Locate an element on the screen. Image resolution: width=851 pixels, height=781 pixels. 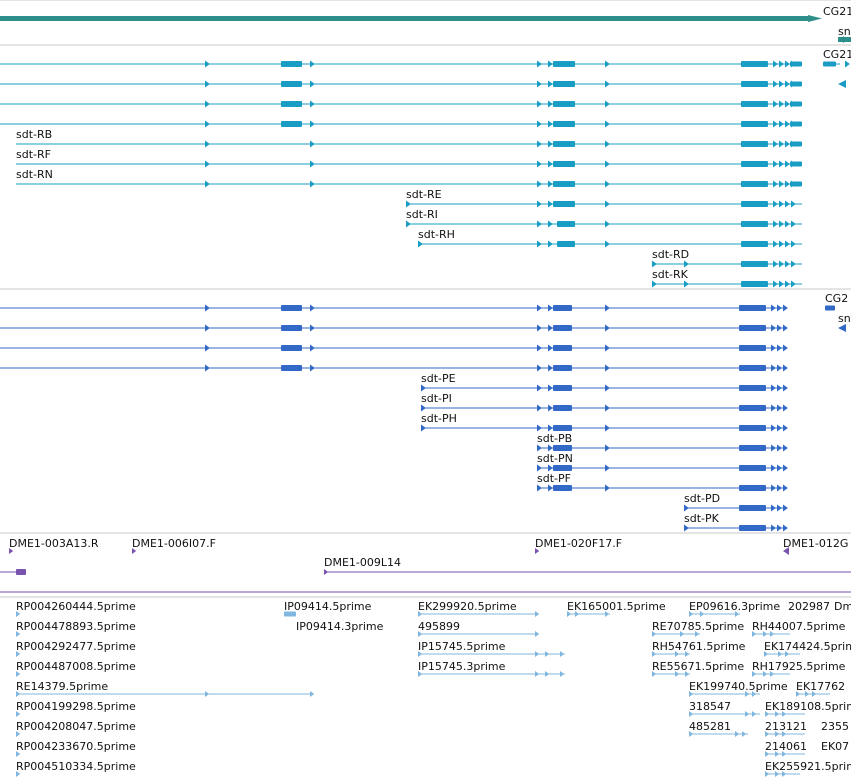
est-label: IP15745.3prime is located at coordinates (462, 666).